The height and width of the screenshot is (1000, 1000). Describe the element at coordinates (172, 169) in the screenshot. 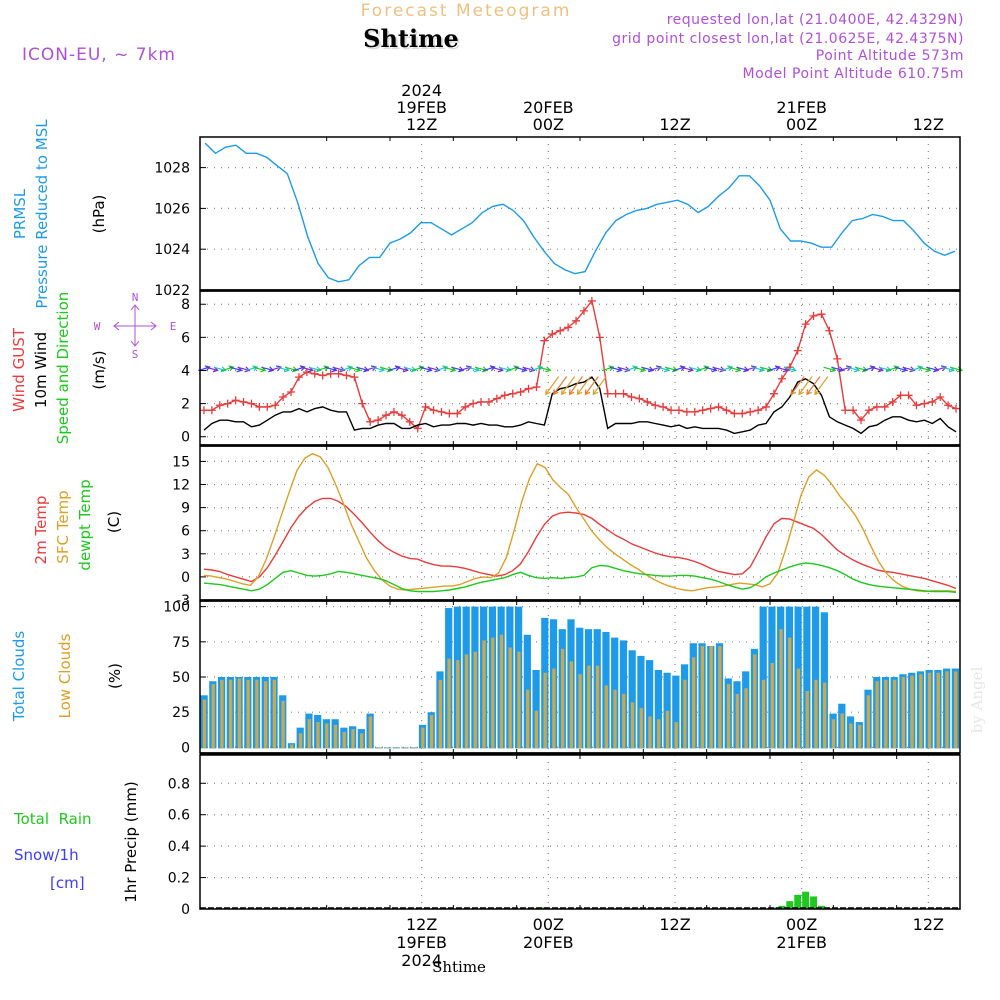

I see `ytick-label: 1028` at that location.